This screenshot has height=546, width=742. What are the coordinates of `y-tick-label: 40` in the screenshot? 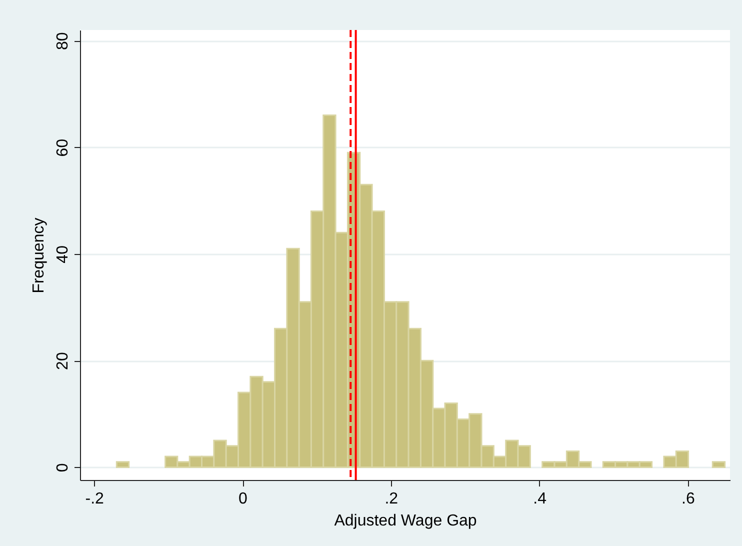 It's located at (63, 254).